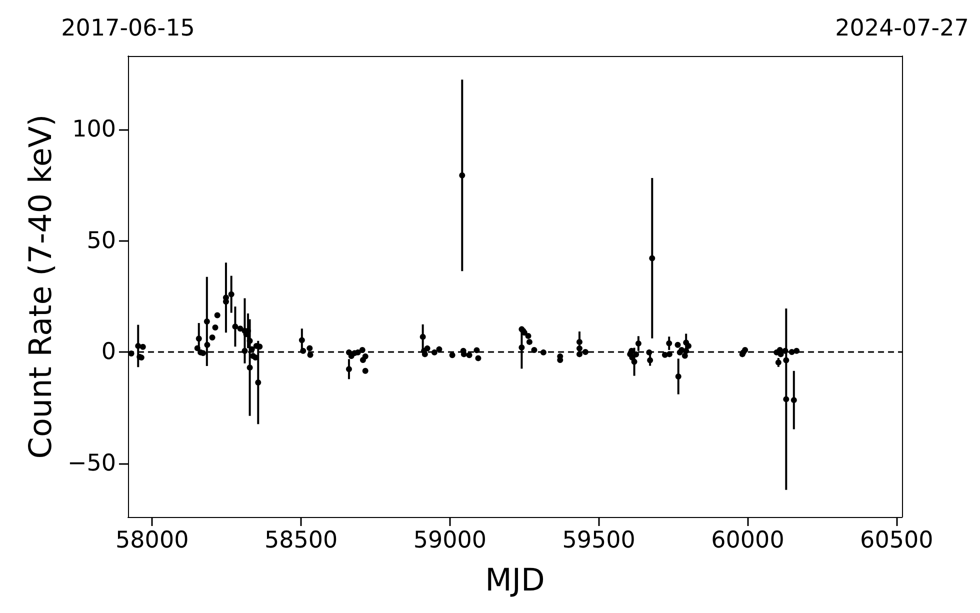 The height and width of the screenshot is (613, 980). What do you see at coordinates (599, 541) in the screenshot?
I see `x-tick-label: 59500` at bounding box center [599, 541].